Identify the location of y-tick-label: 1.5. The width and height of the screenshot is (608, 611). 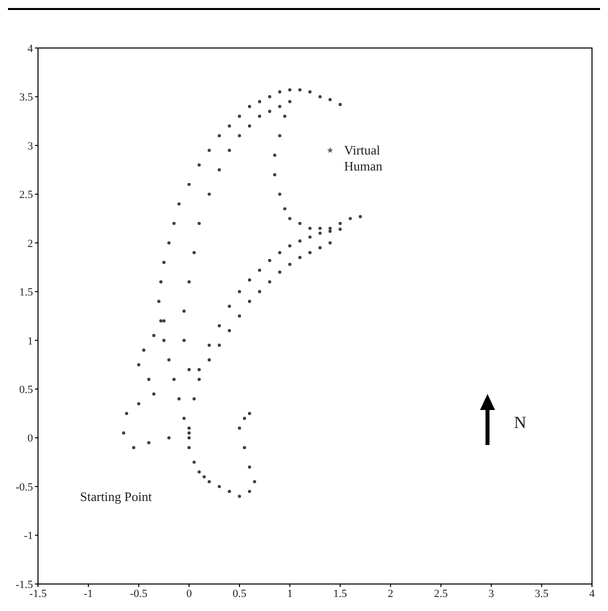
(26, 292).